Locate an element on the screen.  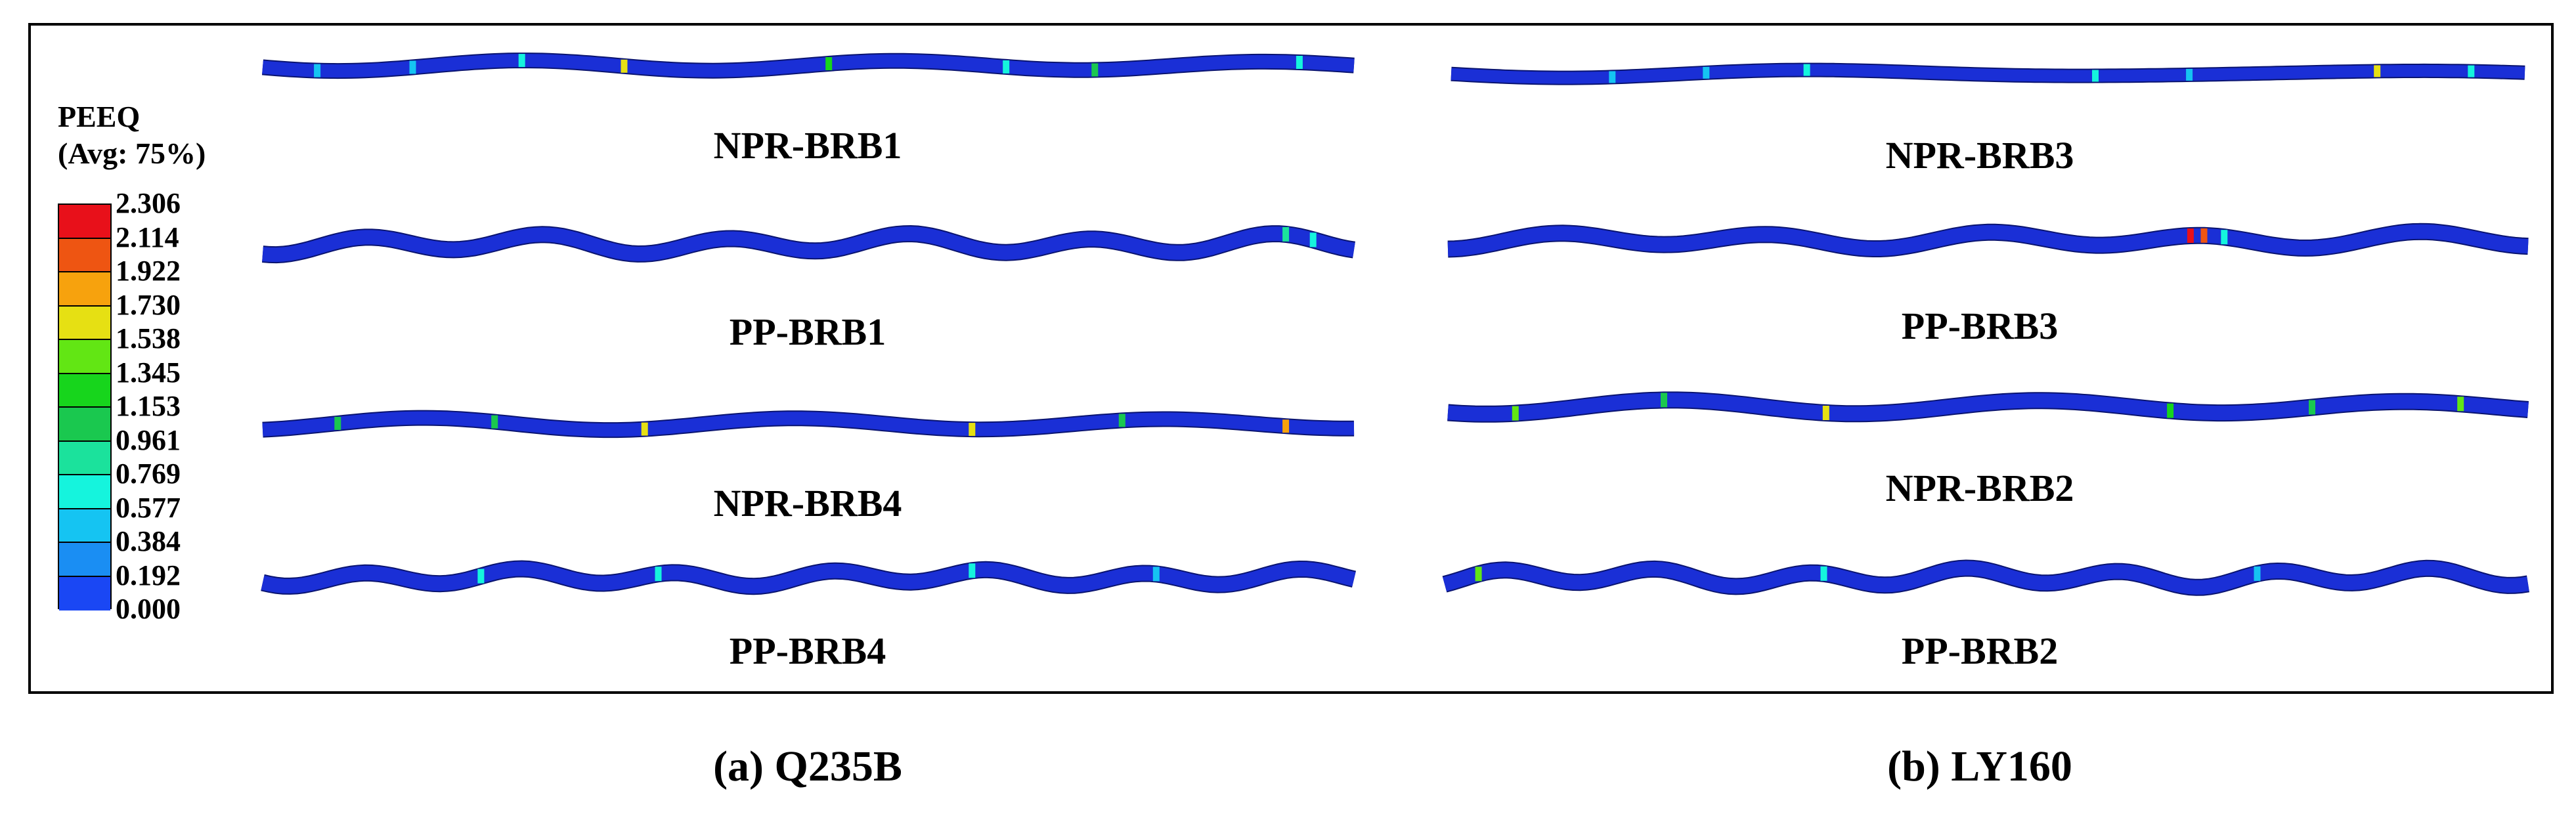
specimen-pp-brb4 is located at coordinates (809, 577).